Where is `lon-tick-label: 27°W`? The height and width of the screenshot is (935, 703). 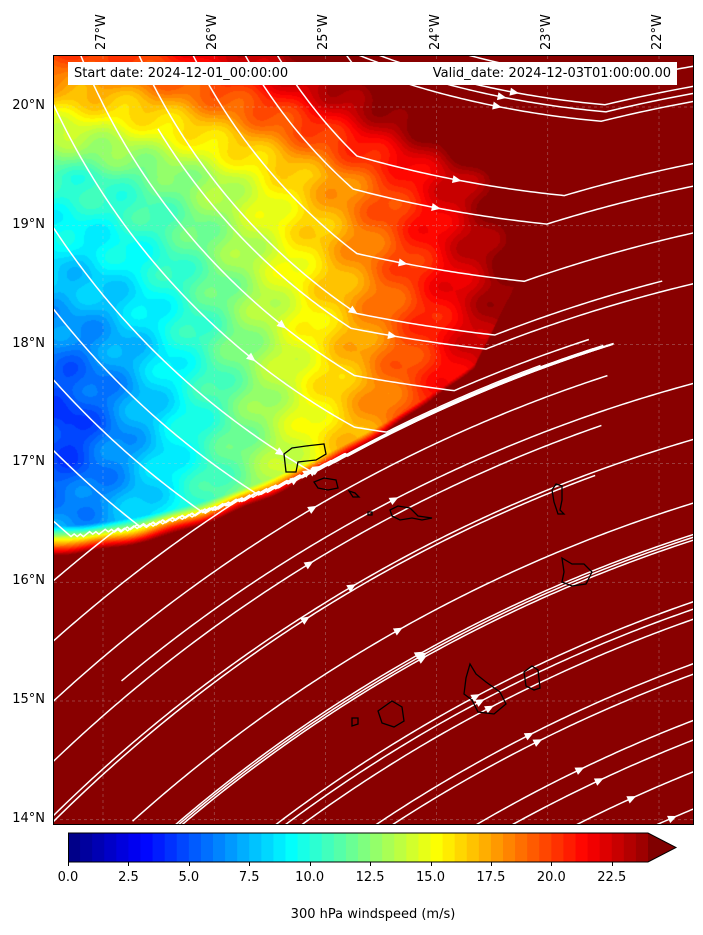
lon-tick-label: 27°W is located at coordinates (101, 32).